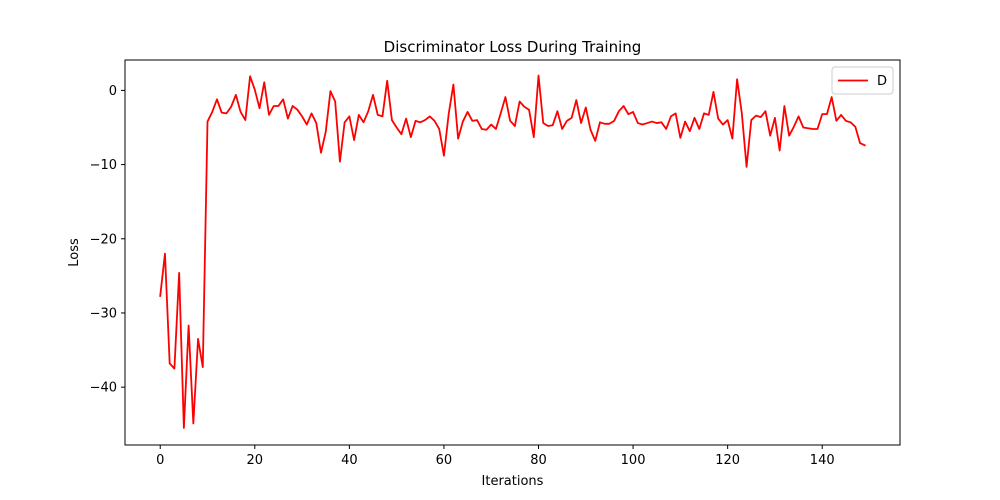  What do you see at coordinates (513, 481) in the screenshot?
I see `x-axis-label: Iterations` at bounding box center [513, 481].